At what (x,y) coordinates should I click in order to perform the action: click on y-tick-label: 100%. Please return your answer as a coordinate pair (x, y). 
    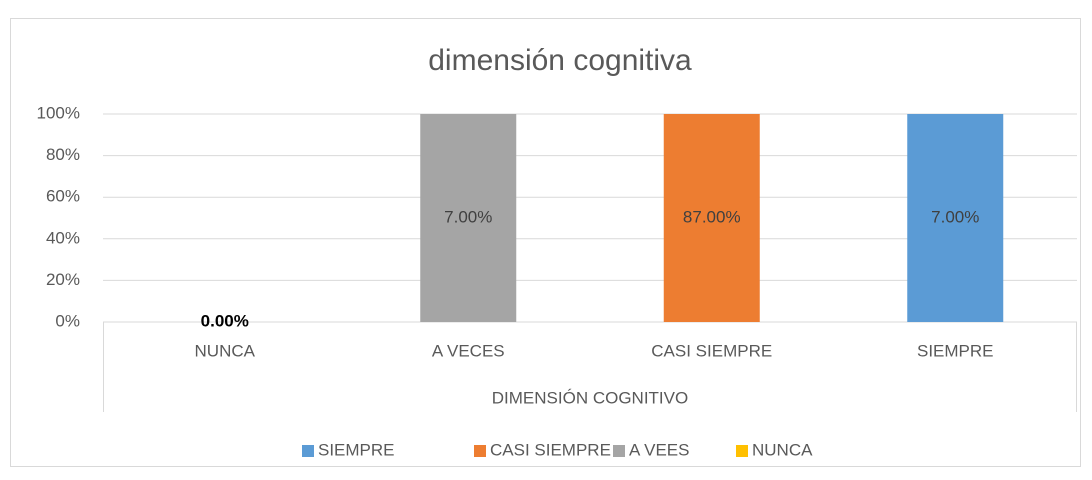
    Looking at the image, I should click on (58, 112).